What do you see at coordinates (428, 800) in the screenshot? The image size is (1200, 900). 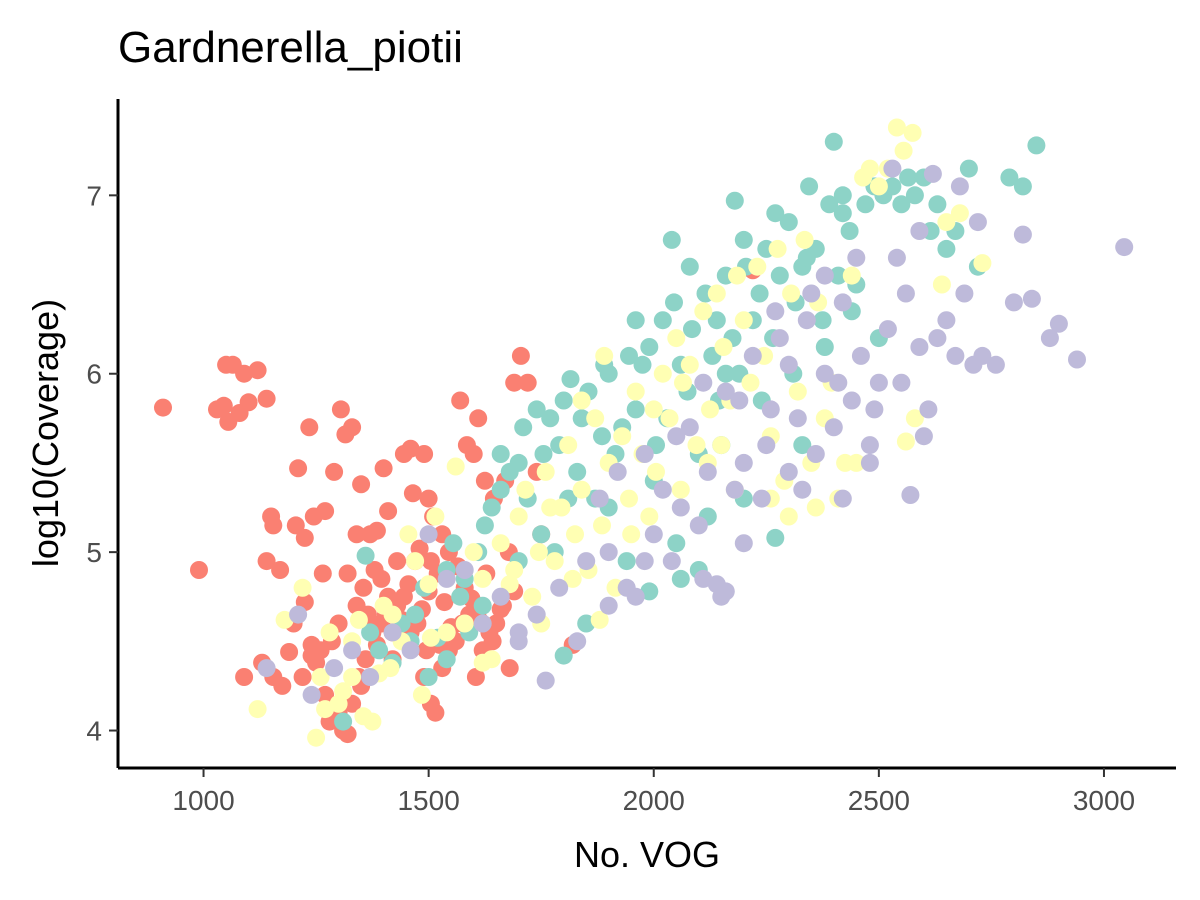 I see `x-tick-label: 1500` at bounding box center [428, 800].